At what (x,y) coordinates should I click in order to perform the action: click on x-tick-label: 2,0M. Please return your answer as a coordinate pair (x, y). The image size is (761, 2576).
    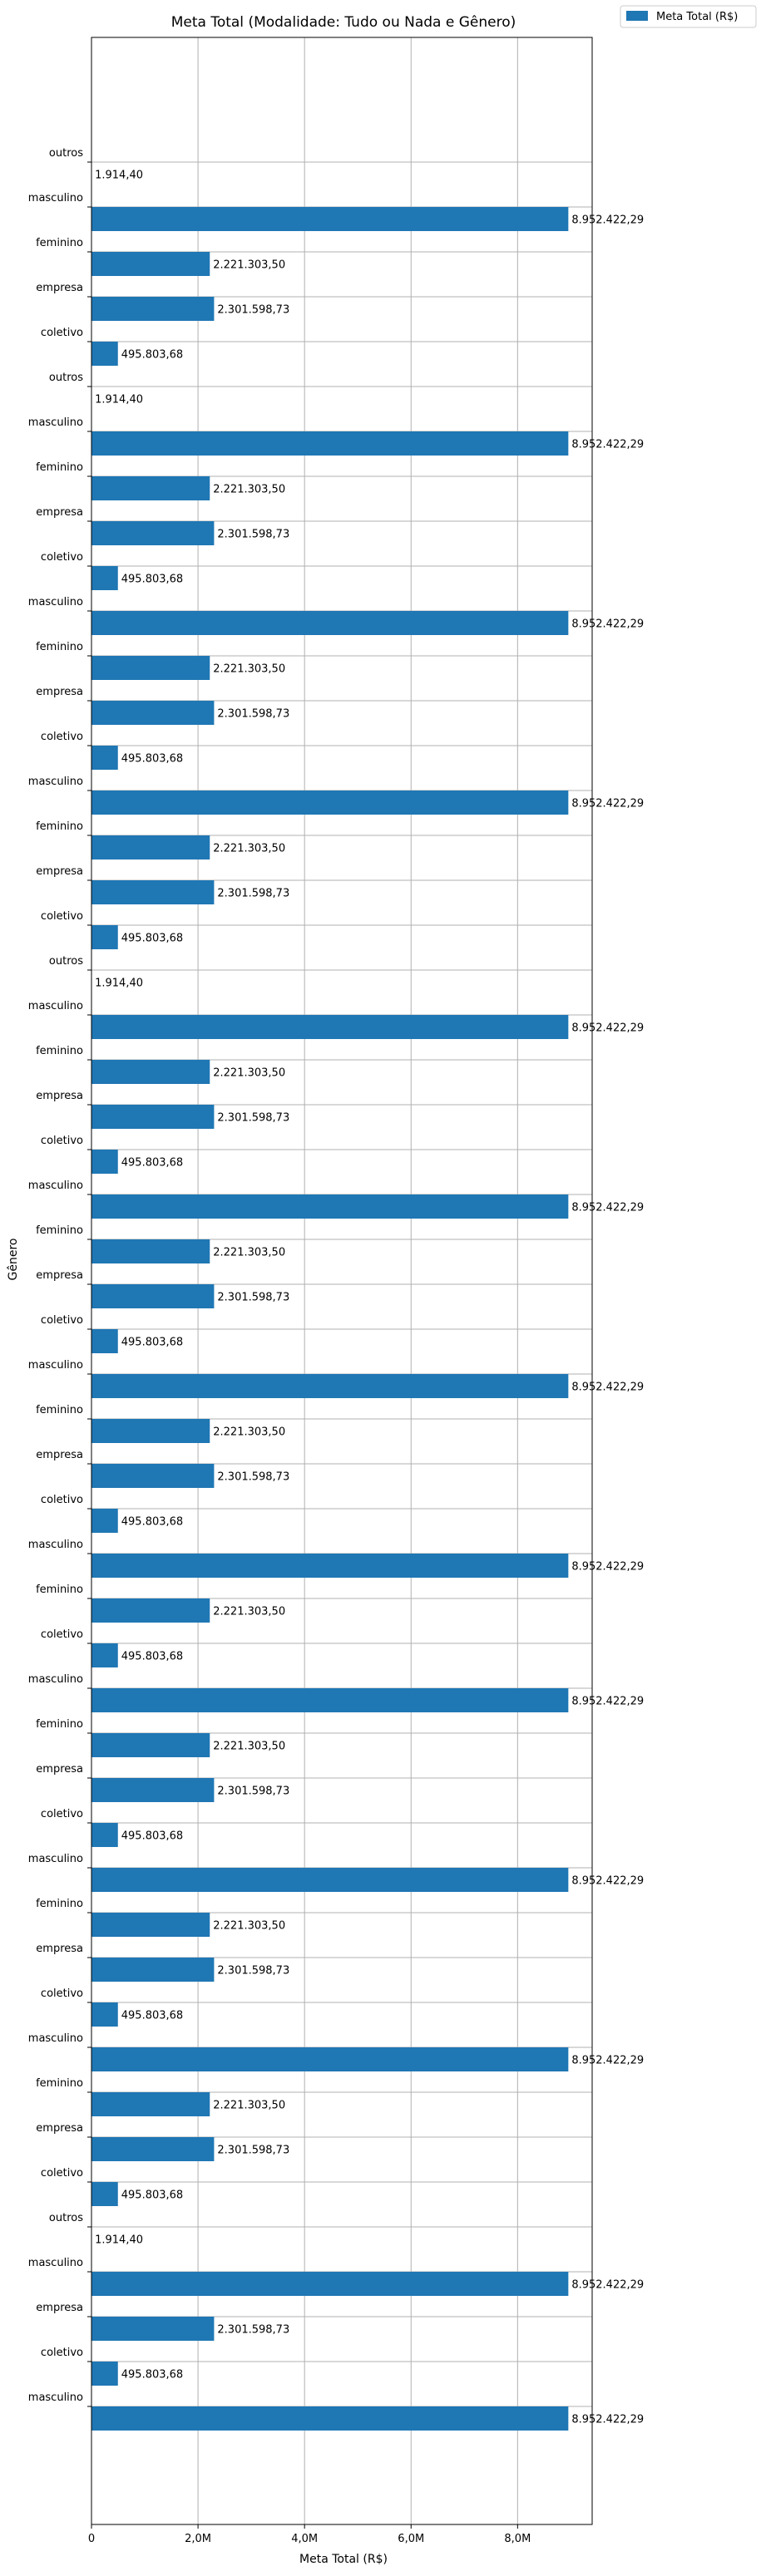
    Looking at the image, I should click on (198, 2539).